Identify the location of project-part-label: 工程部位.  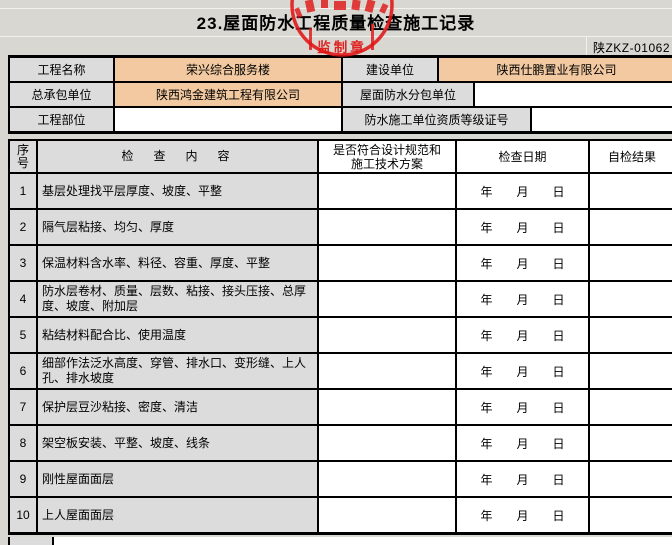
(62, 119).